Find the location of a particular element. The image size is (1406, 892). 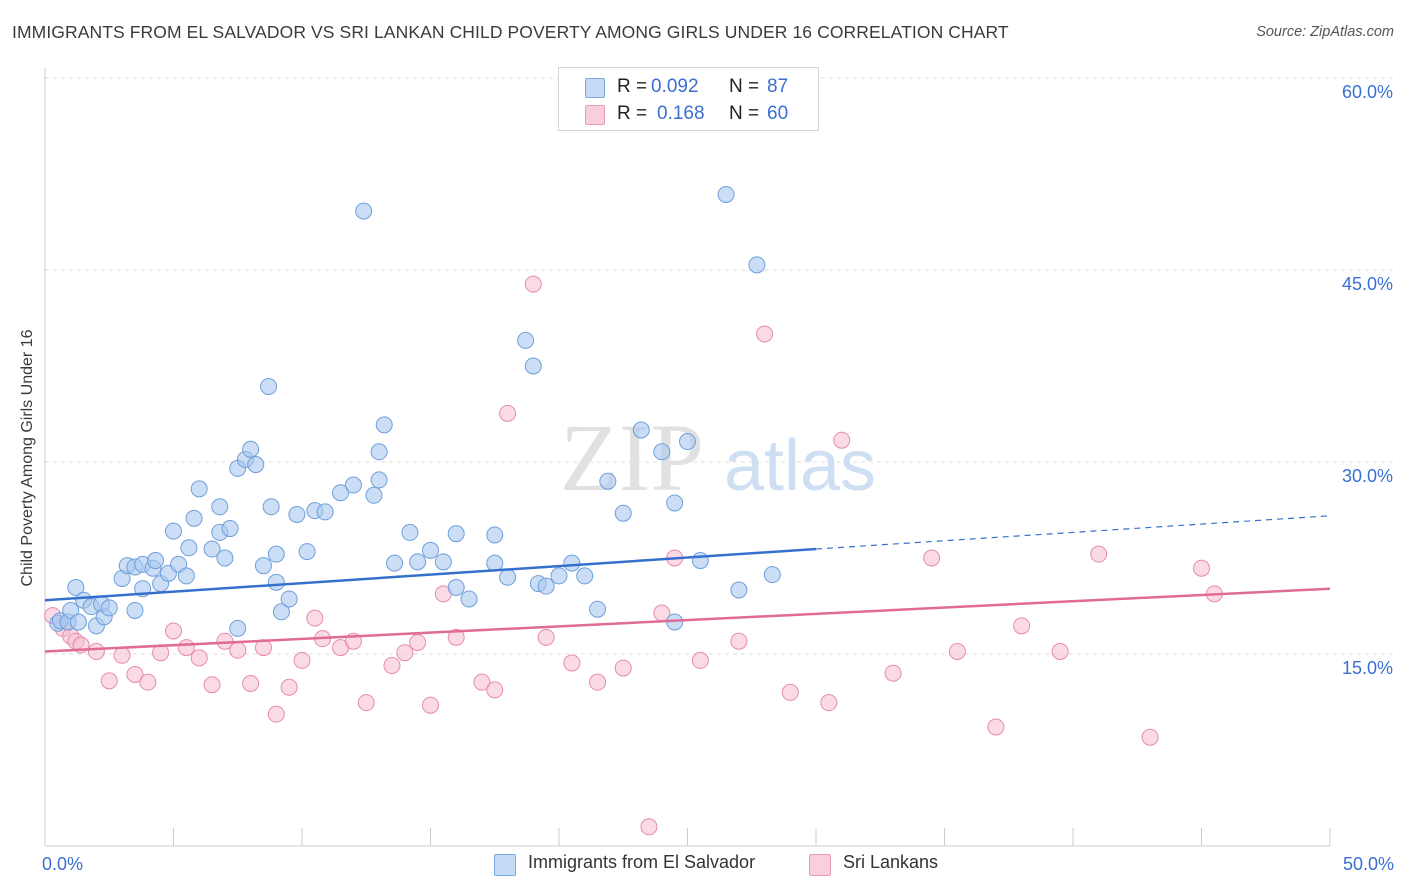

trend-line-el-salvador is located at coordinates (430, 574).